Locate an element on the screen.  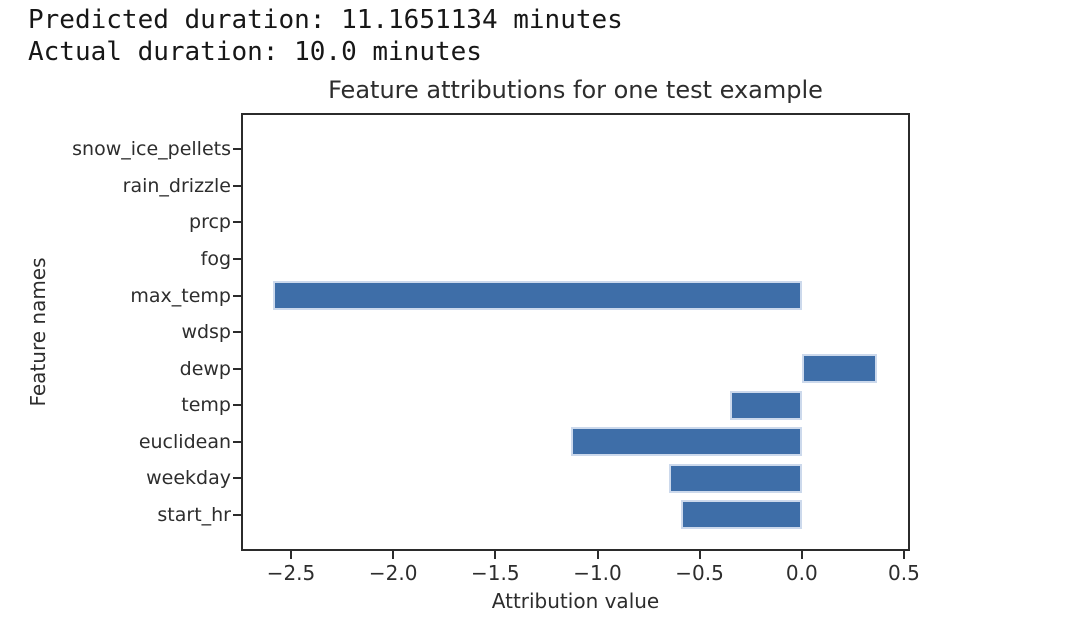
y-tick-label-weekday: weekday is located at coordinates (188, 478).